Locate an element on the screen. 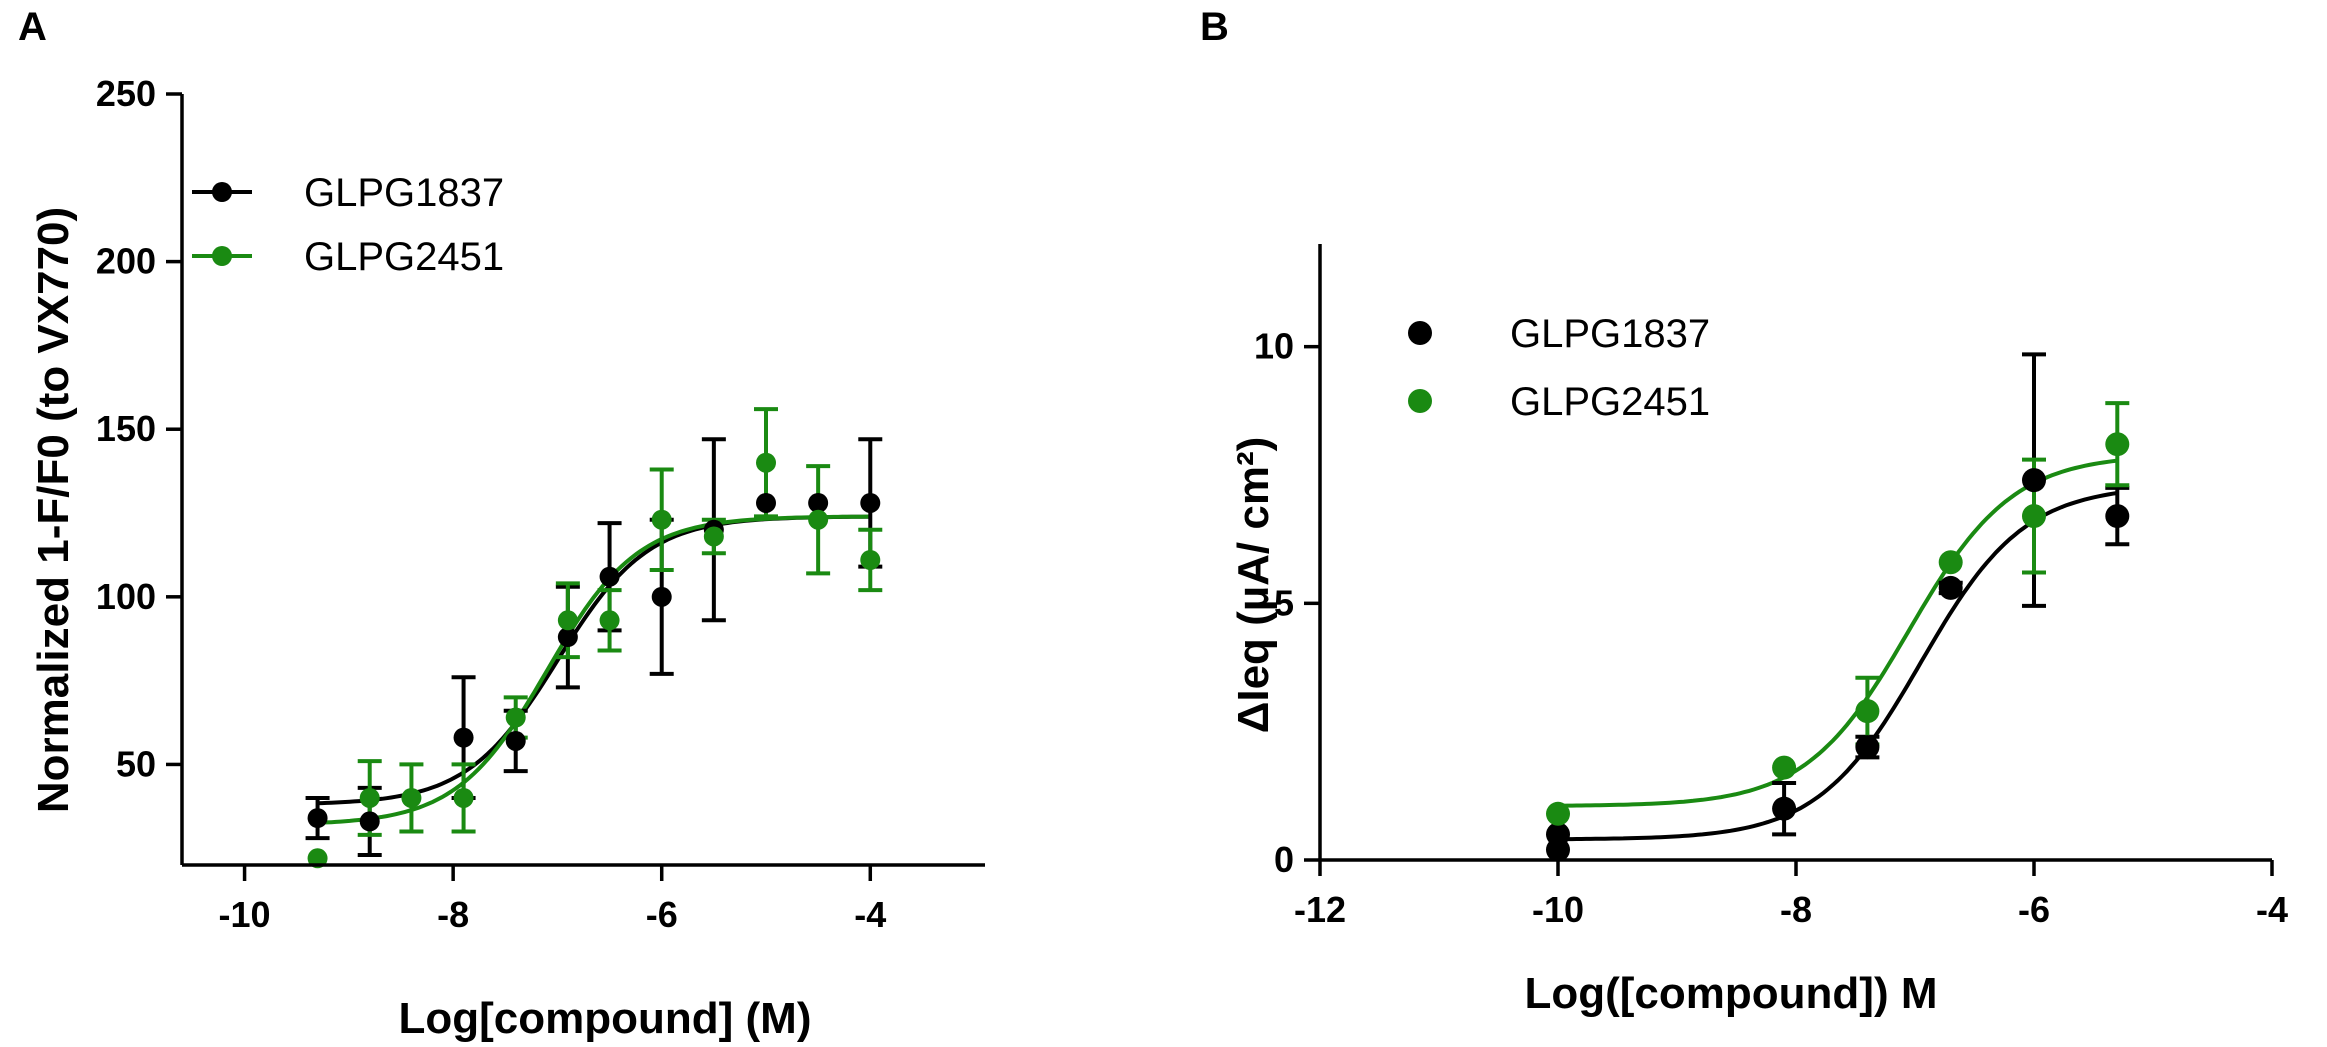 This screenshot has height=1047, width=2327. y-tick-label: 200 is located at coordinates (126, 261).